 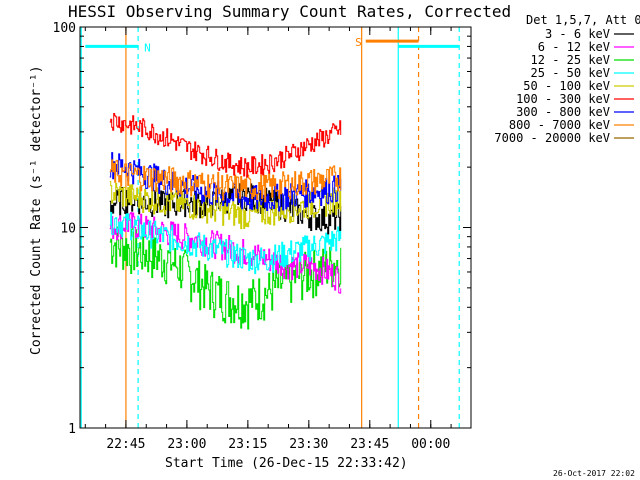 What do you see at coordinates (583, 20) in the screenshot?
I see `legend-title: Det 1,5,7, Att 0` at bounding box center [583, 20].